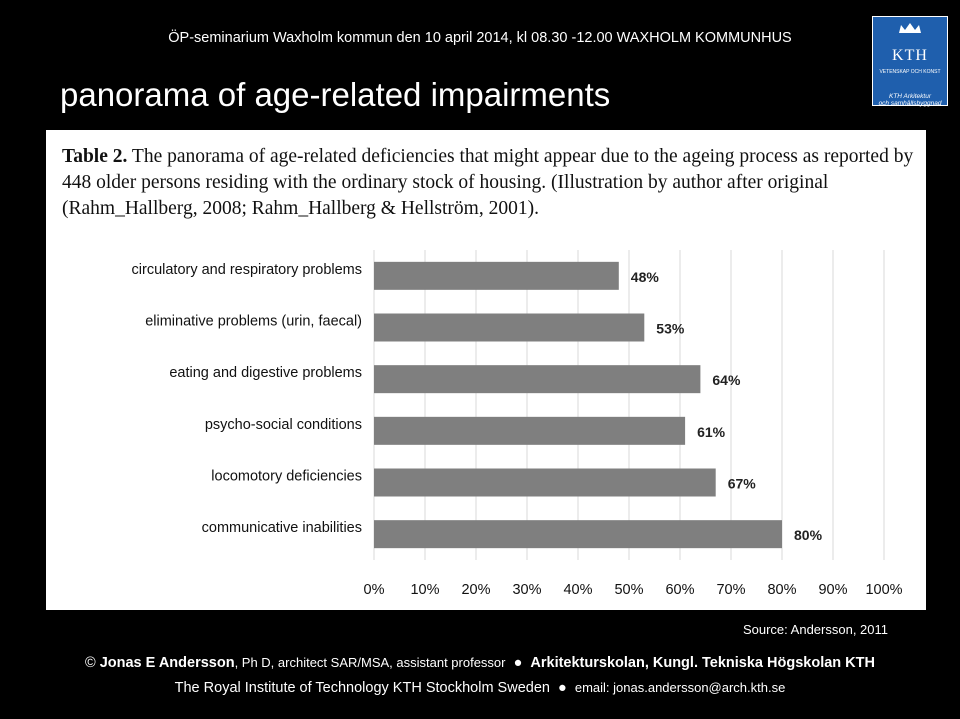 Image resolution: width=960 pixels, height=719 pixels. I want to click on value-label: 80%, so click(808, 535).